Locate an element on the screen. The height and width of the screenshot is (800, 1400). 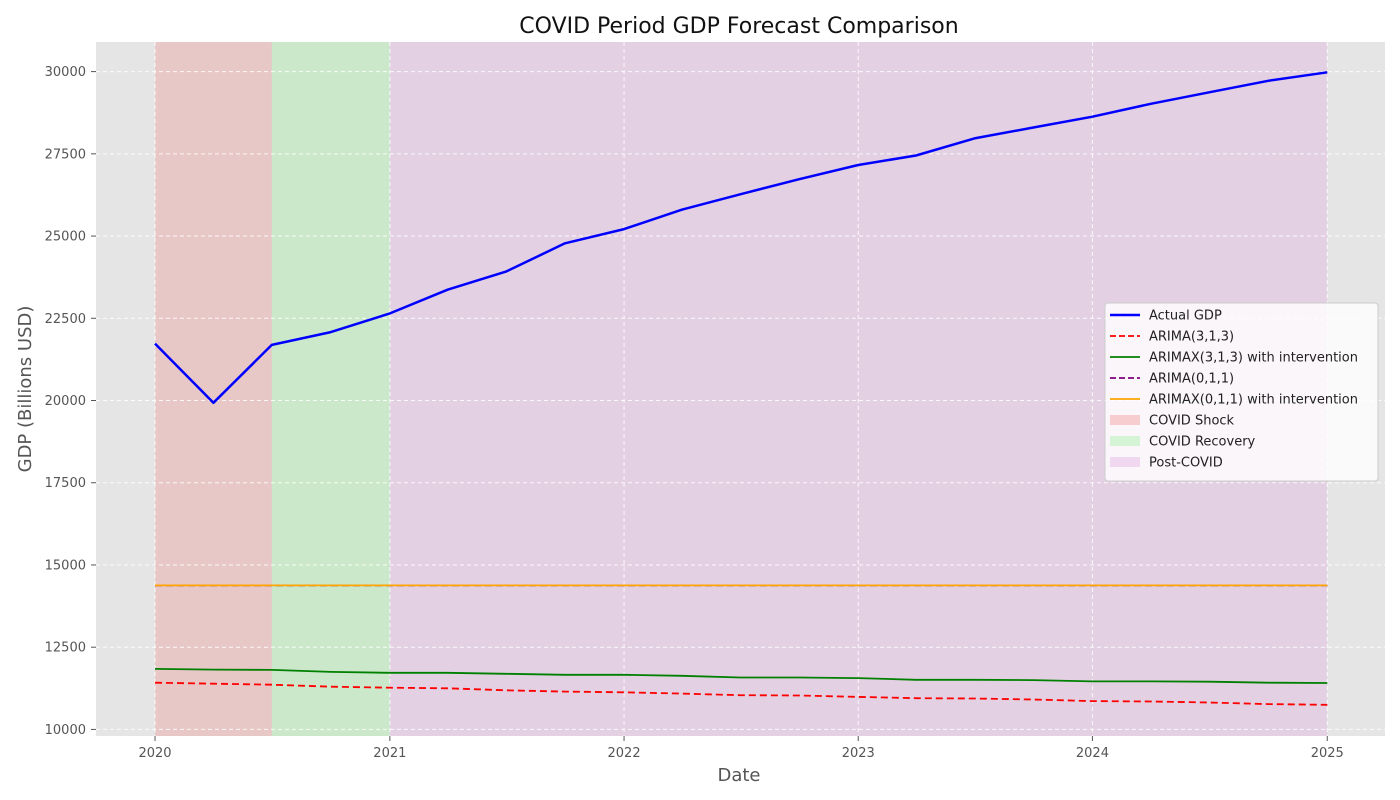
x-tick-label-4: 2024 is located at coordinates (1092, 753).